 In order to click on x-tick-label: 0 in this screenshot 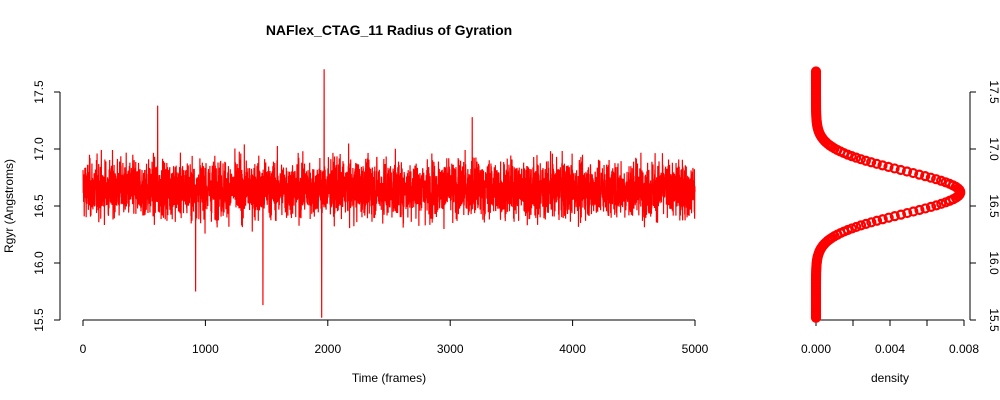, I will do `click(83, 349)`.